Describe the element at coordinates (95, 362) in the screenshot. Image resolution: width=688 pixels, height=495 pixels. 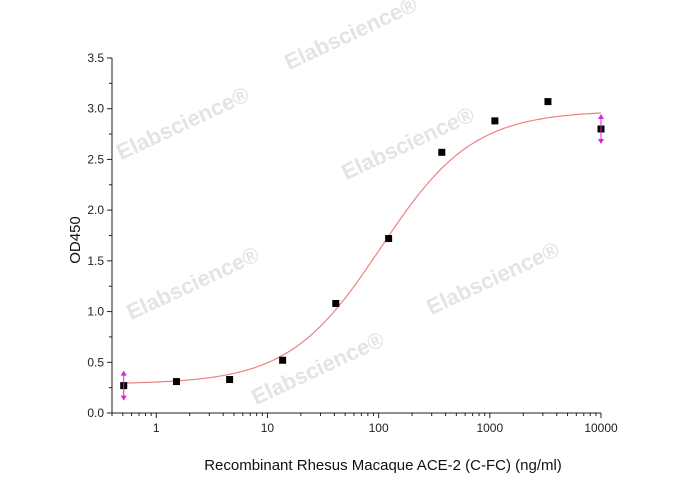
I see `y-tick-label: 0.5` at that location.